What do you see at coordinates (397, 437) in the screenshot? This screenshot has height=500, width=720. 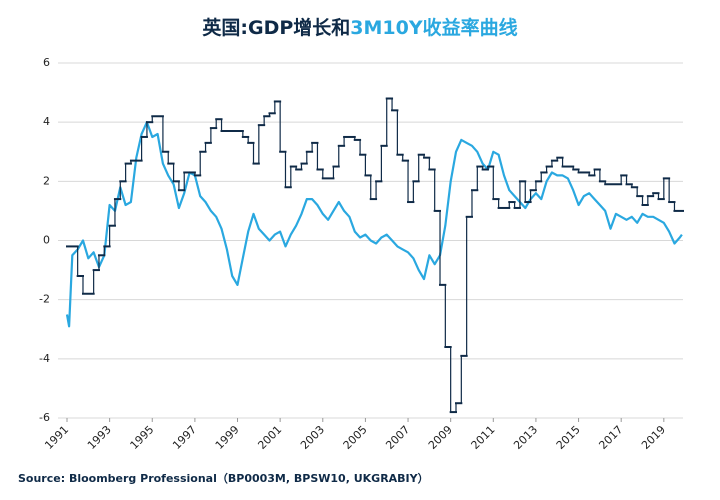 I see `x-tick-label: 2007` at bounding box center [397, 437].